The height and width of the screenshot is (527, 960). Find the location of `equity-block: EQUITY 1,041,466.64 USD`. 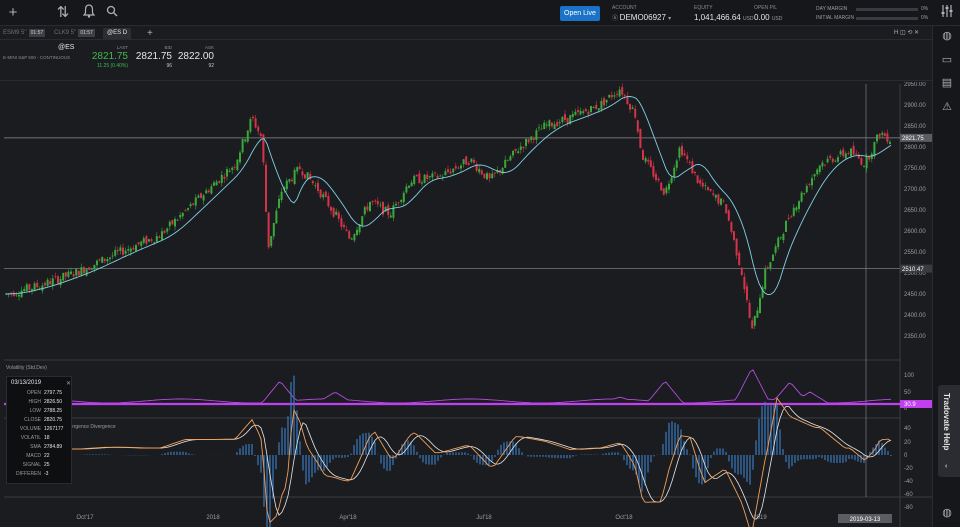

equity-block: EQUITY 1,041,466.64 USD is located at coordinates (724, 13).